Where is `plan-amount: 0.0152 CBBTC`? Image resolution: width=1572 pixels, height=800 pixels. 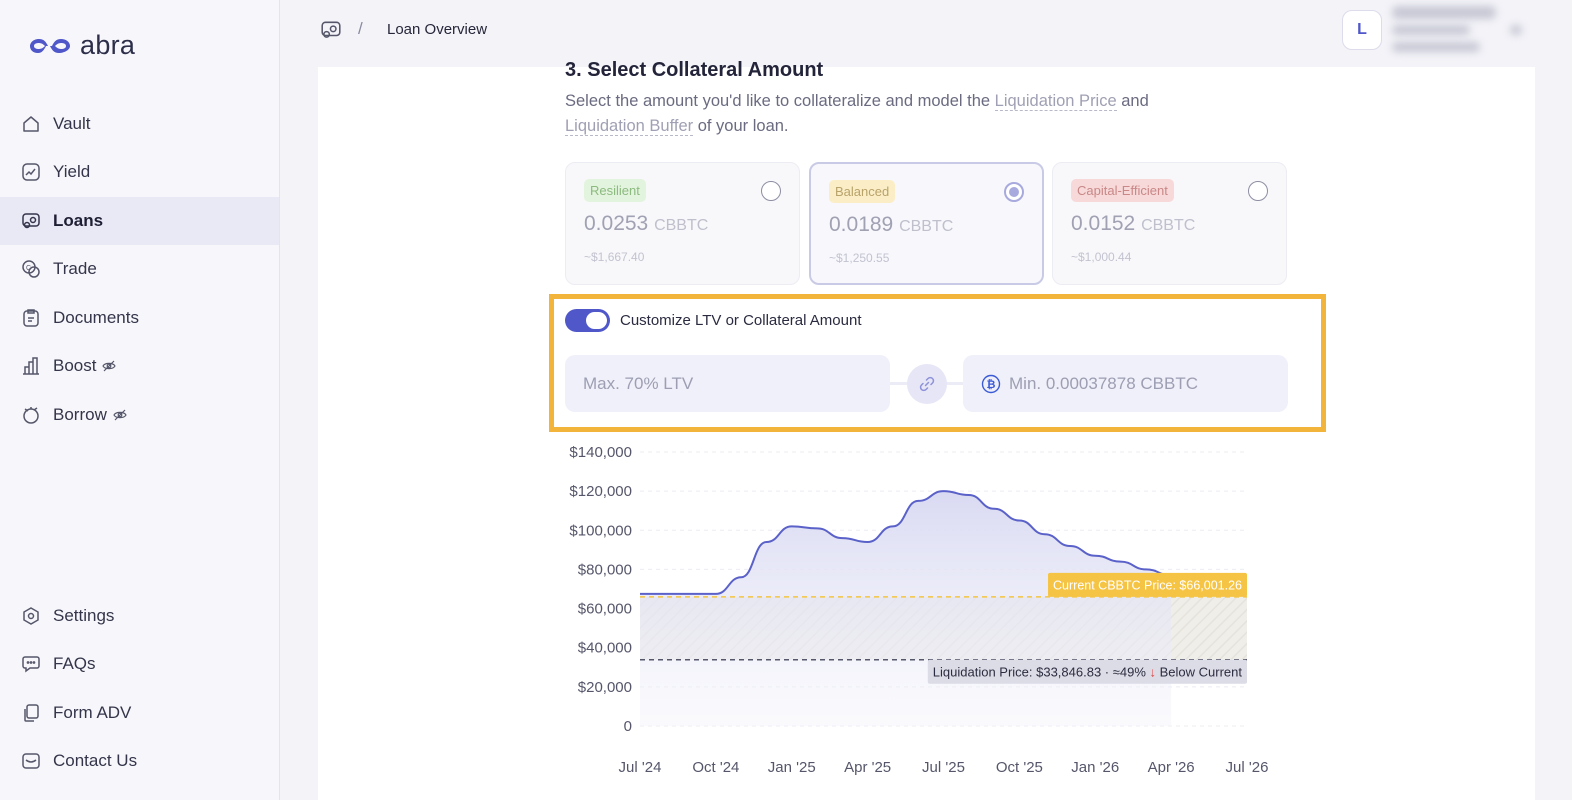
plan-amount: 0.0152 CBBTC is located at coordinates (1169, 224).